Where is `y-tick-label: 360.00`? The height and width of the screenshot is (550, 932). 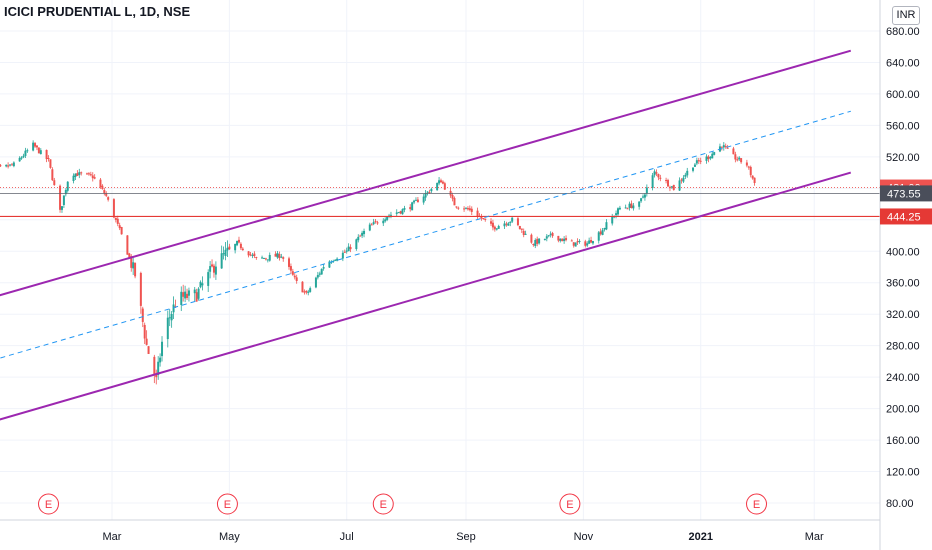
y-tick-label: 360.00 is located at coordinates (903, 284).